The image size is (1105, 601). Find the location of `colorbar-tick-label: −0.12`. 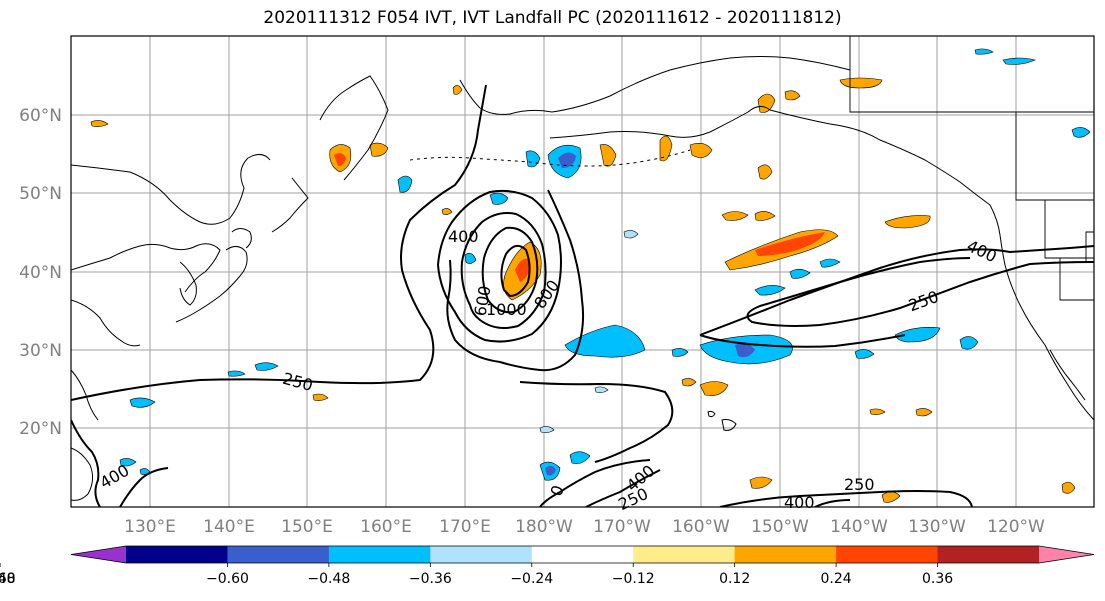

colorbar-tick-label: −0.12 is located at coordinates (633, 579).